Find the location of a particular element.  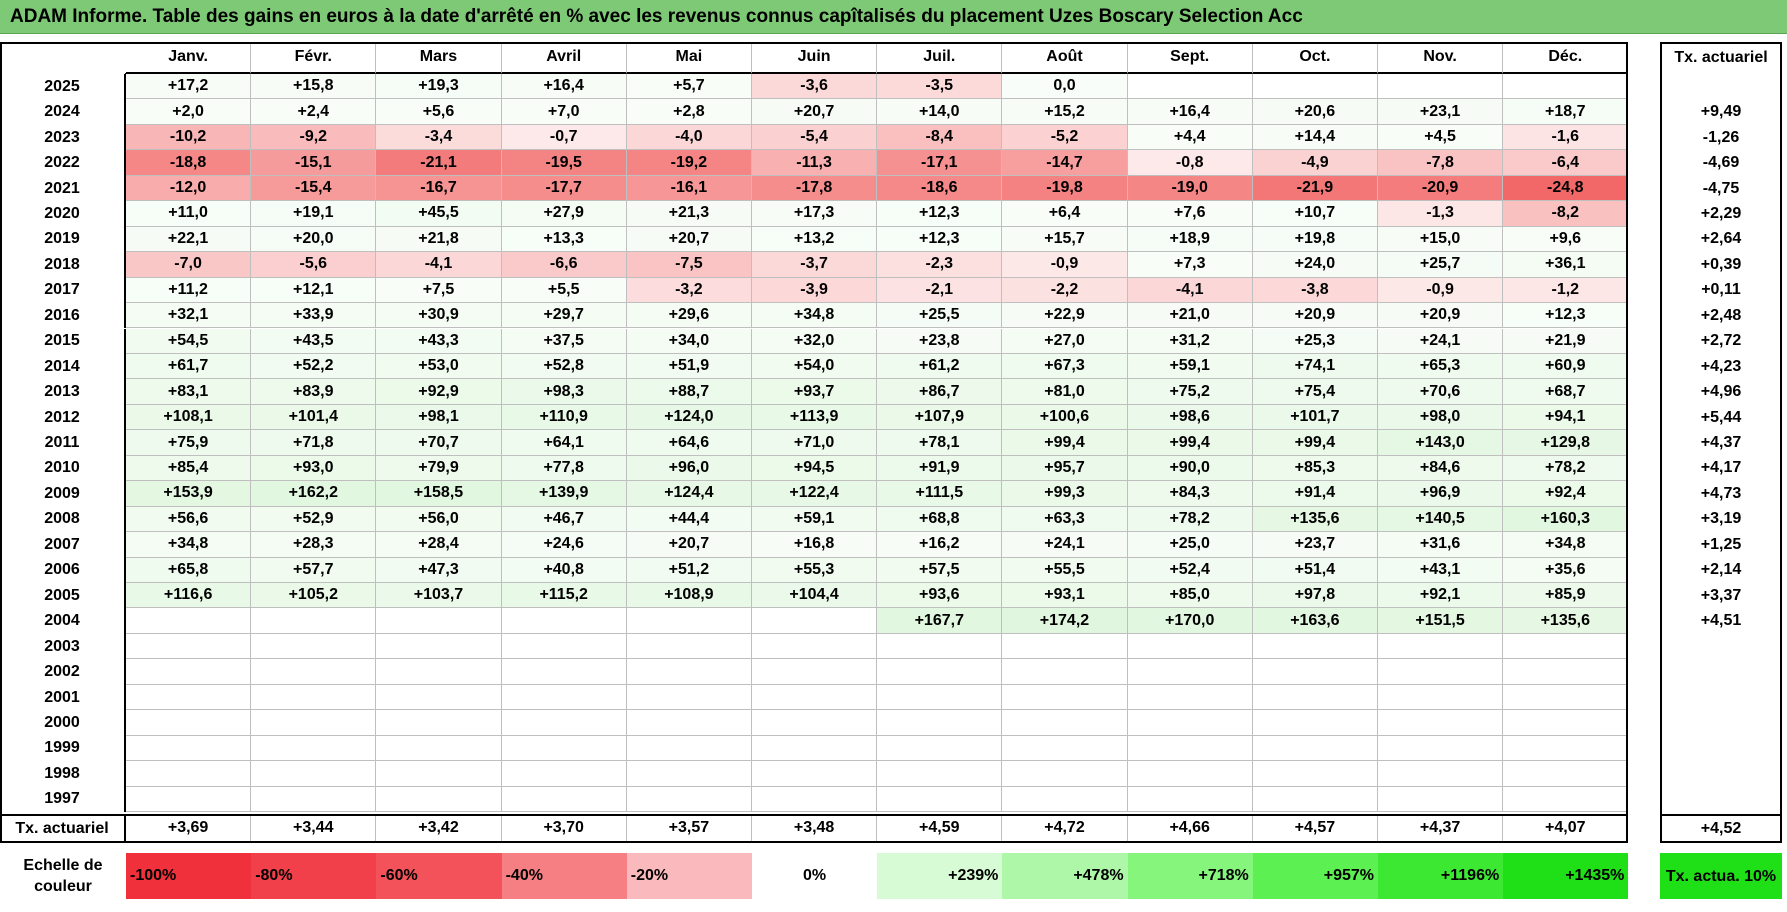

month-header-10: Oct. is located at coordinates (1315, 58).